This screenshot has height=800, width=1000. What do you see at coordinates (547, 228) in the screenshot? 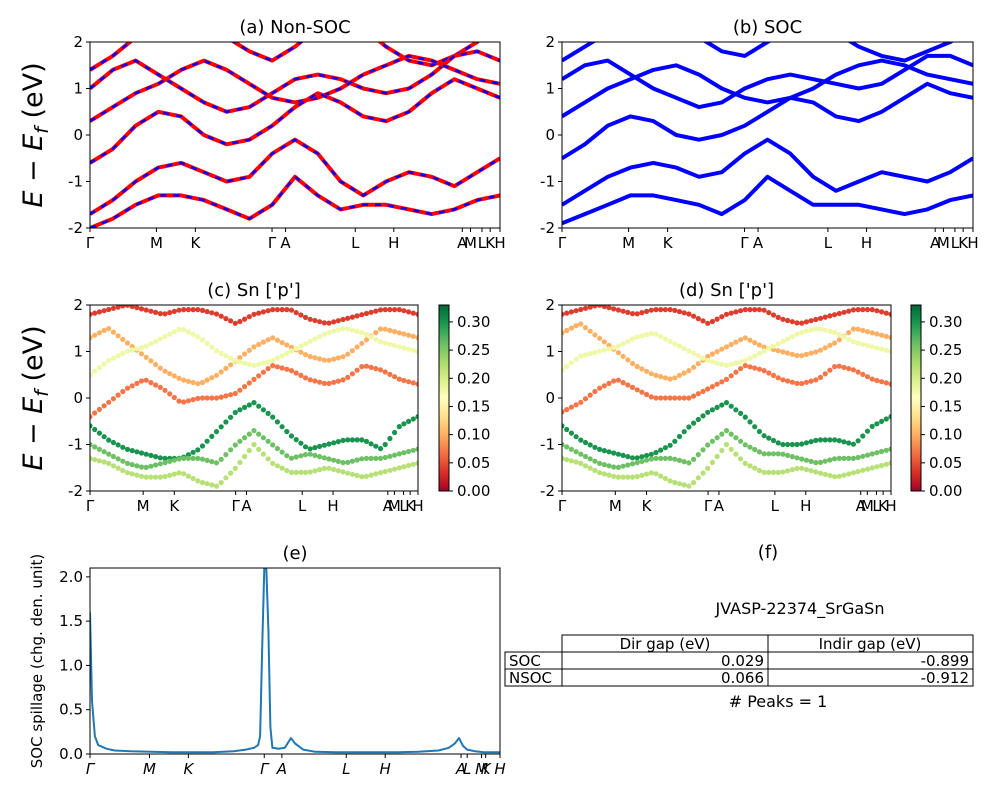
I see `y-tick-label: -2` at bounding box center [547, 228].